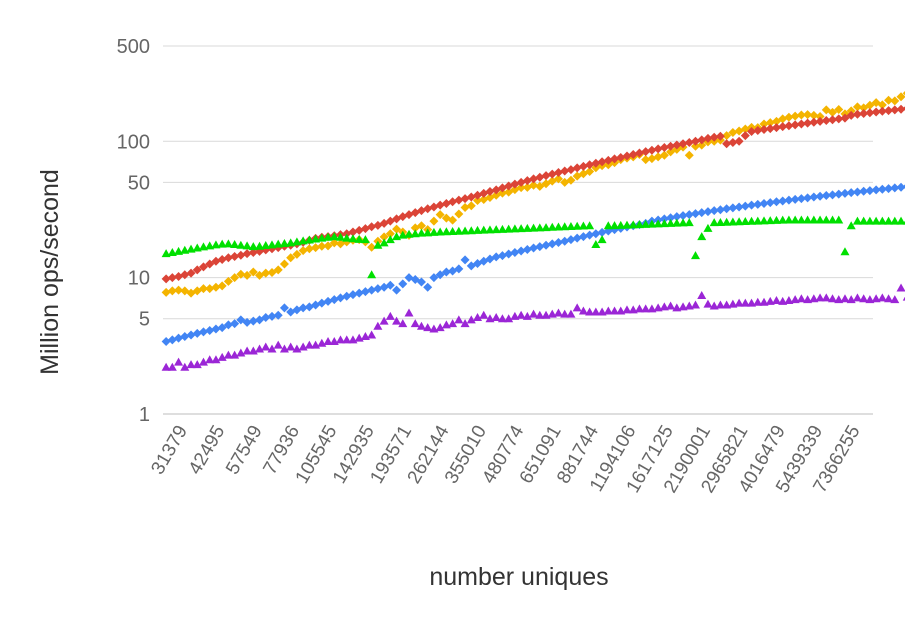 The width and height of the screenshot is (905, 625). What do you see at coordinates (139, 279) in the screenshot?
I see `y-tick-label: 10` at bounding box center [139, 279].